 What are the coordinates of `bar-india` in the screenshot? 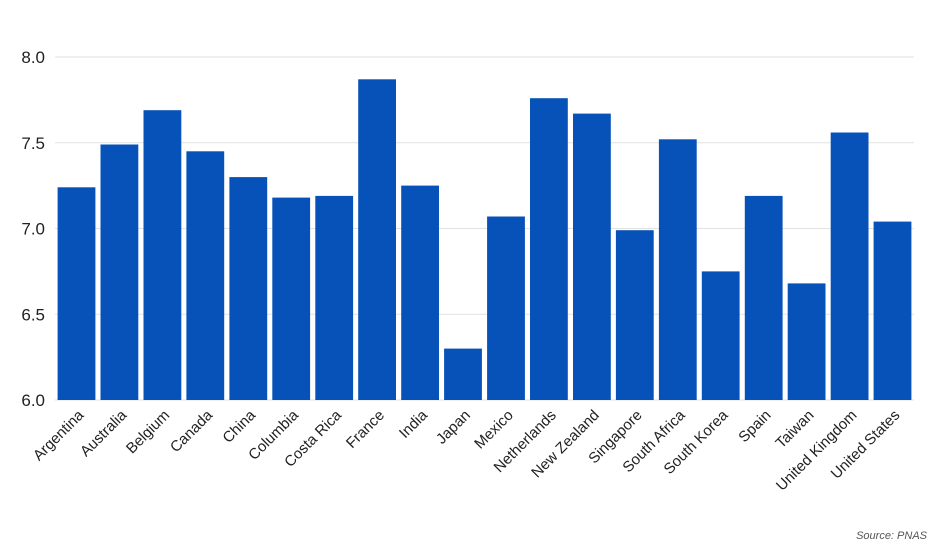 It's located at (420, 292).